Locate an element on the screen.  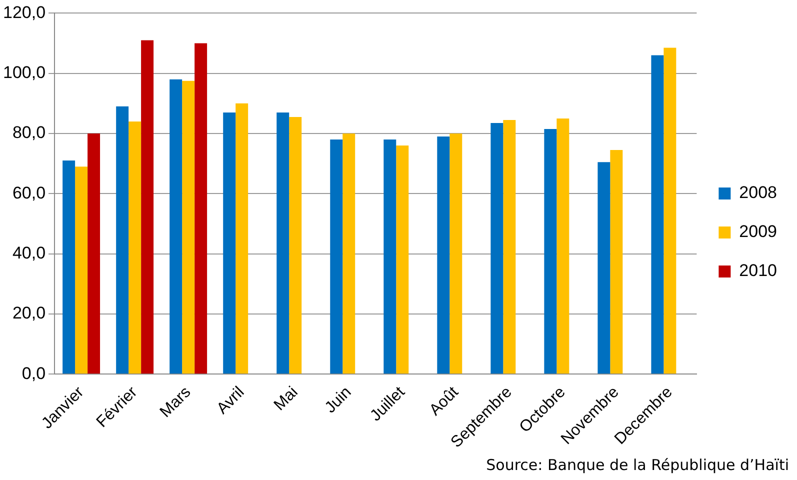
y-tick-label: 40,0 is located at coordinates (29, 252).